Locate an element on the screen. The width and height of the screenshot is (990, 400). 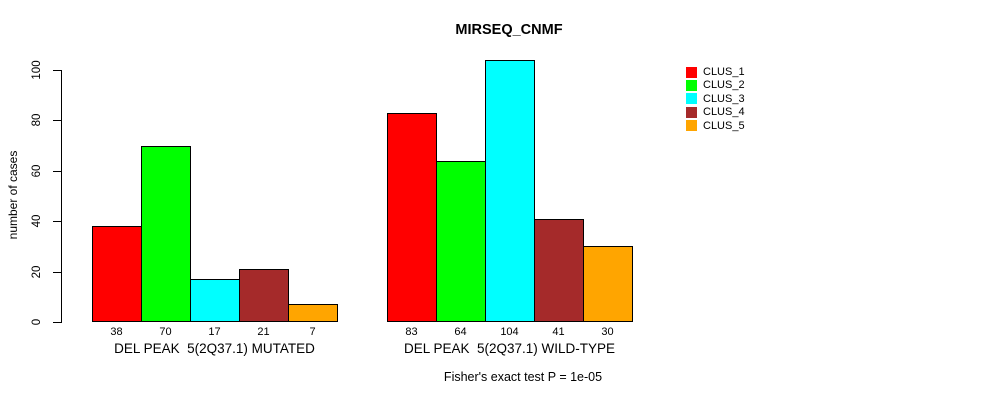
bar-value-label: 21 is located at coordinates (263, 332).